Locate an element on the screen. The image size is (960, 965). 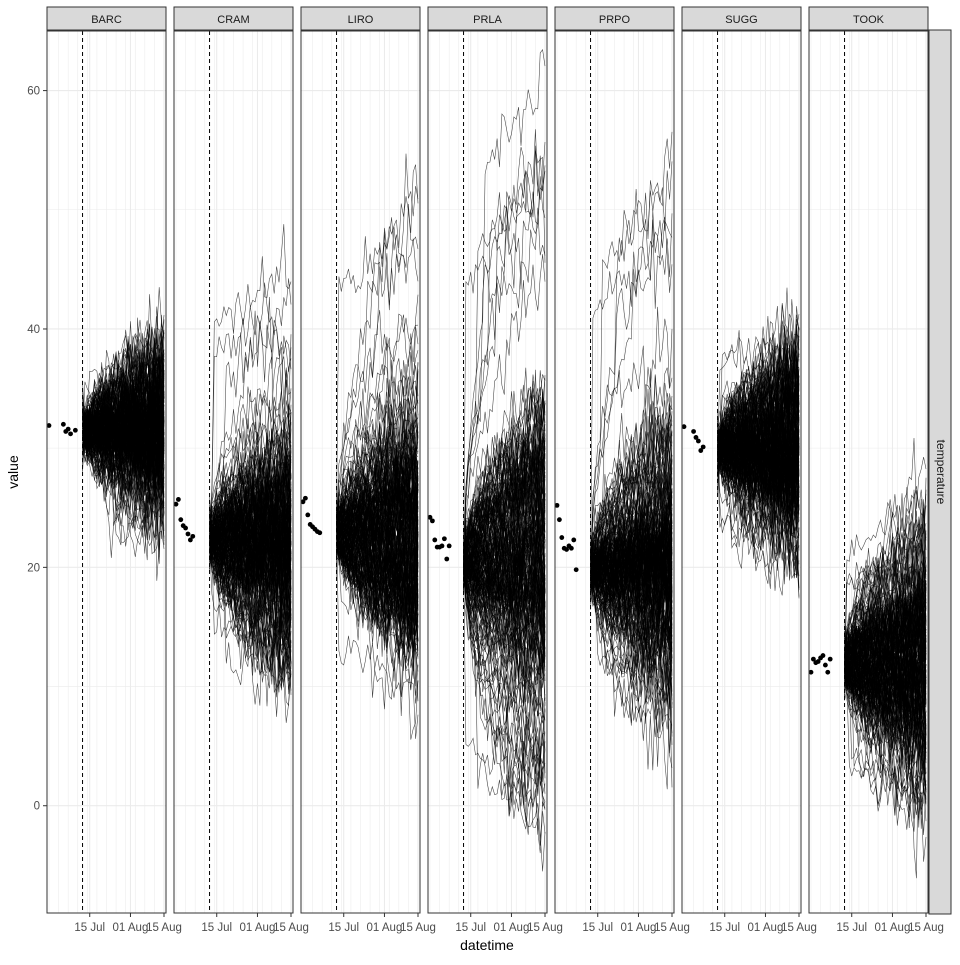
facet-strip-label: SUGG is located at coordinates (741, 20).